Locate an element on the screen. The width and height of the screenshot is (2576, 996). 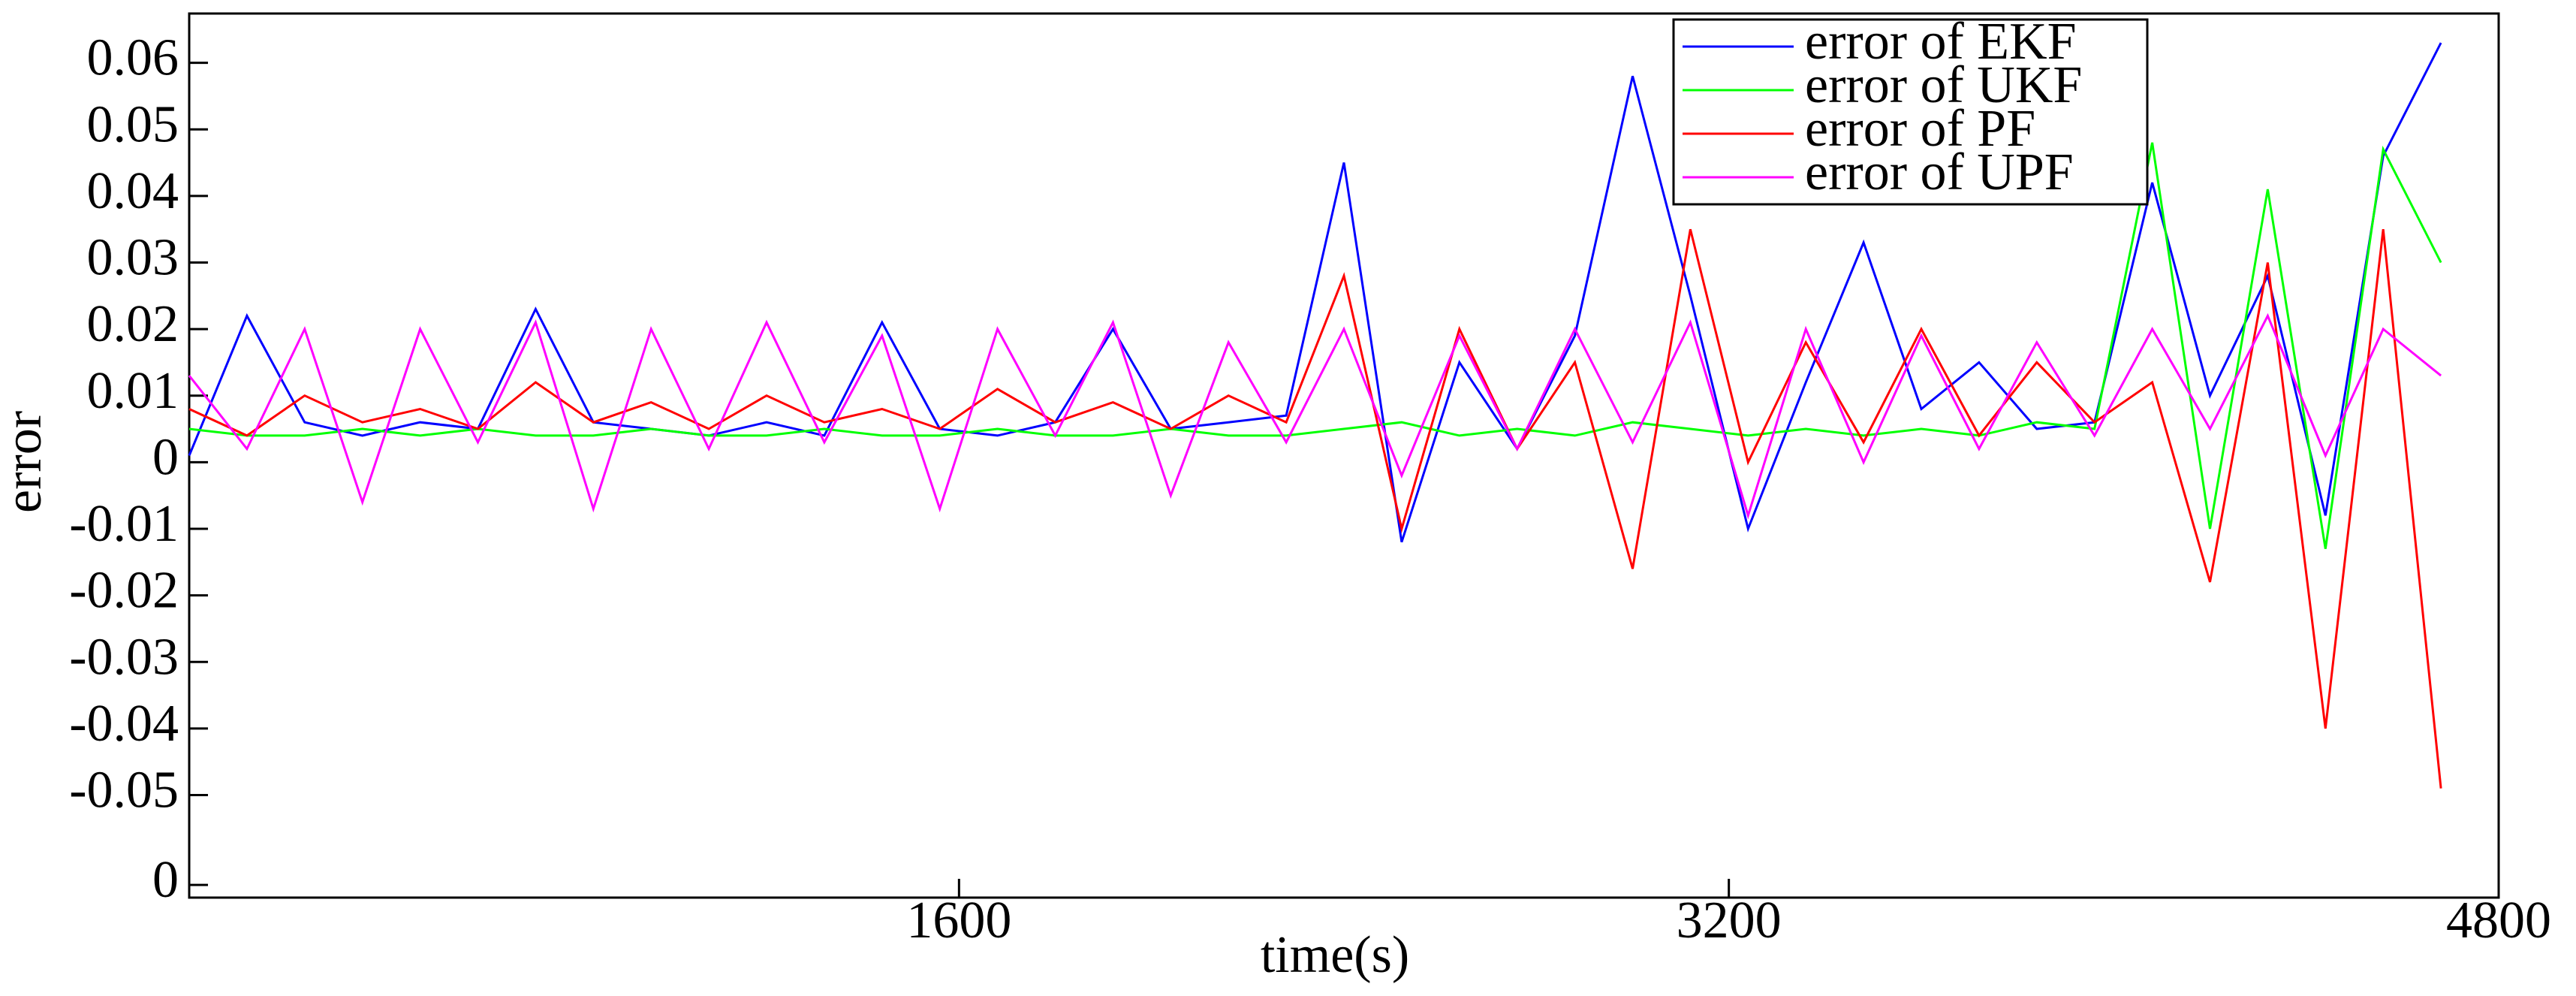
y-axis-label: error is located at coordinates (26, 462).